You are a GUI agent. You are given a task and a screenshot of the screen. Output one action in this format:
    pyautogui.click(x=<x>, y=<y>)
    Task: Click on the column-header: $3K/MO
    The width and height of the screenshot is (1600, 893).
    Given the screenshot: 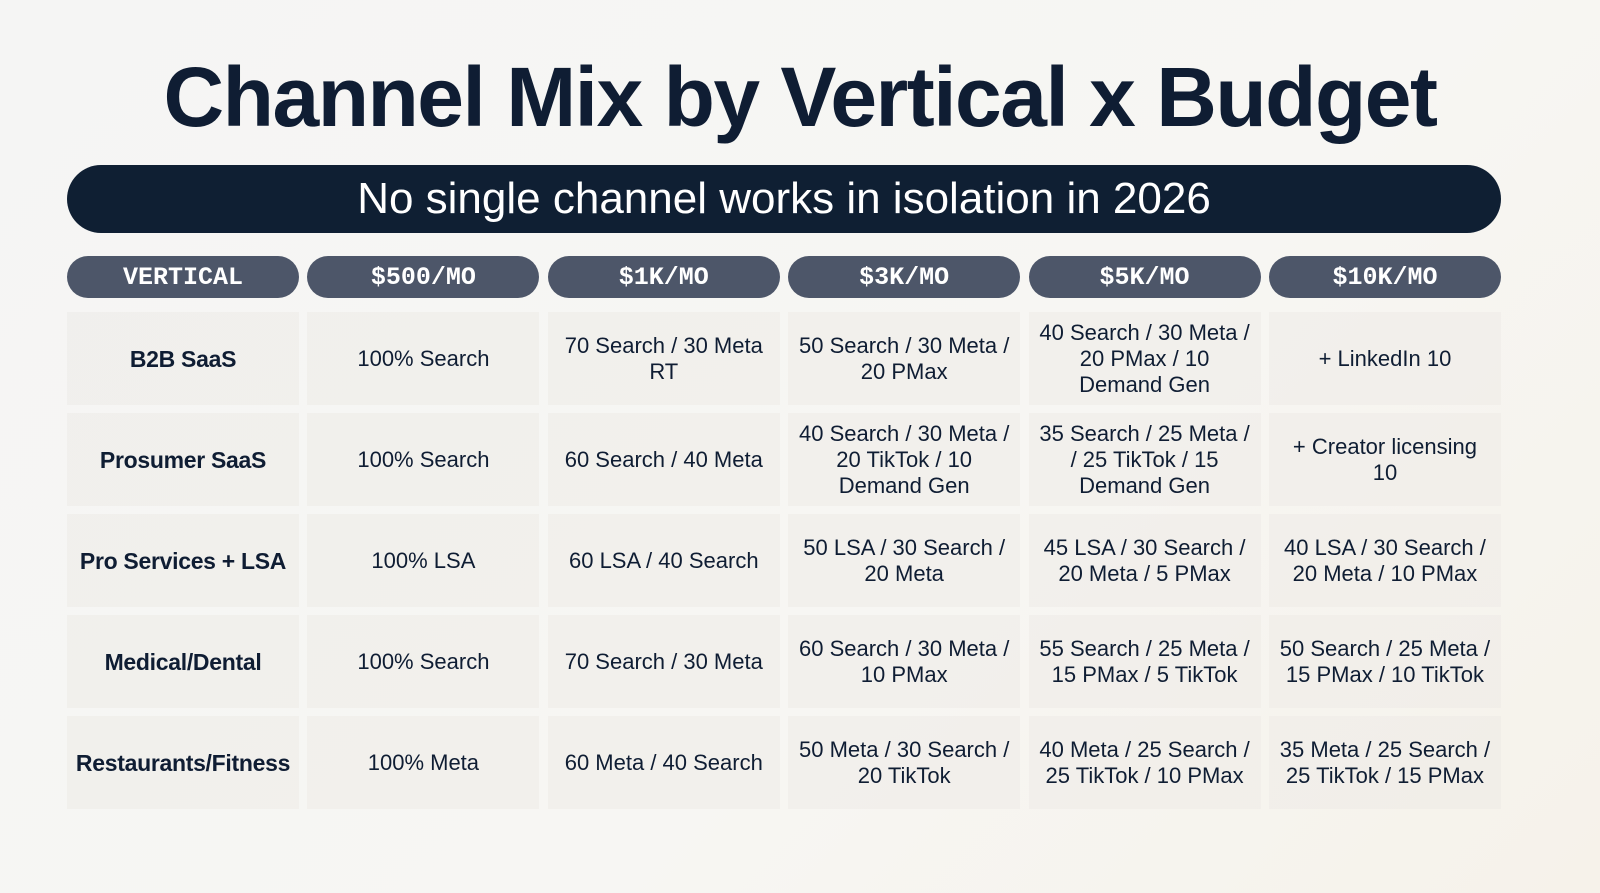 What is the action you would take?
    pyautogui.click(x=904, y=277)
    